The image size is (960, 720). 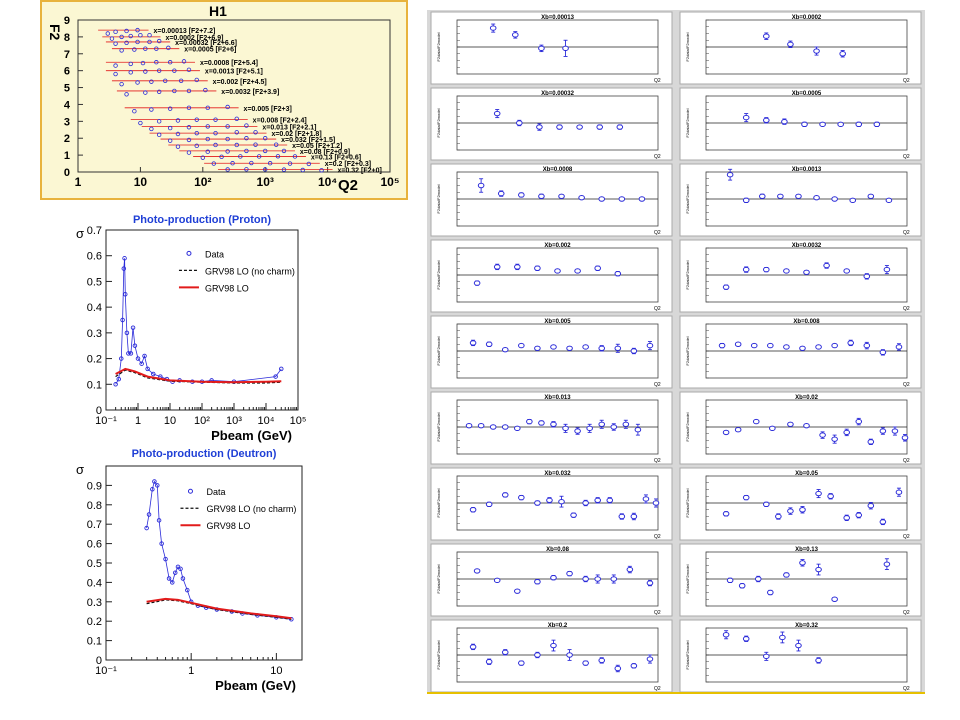 What do you see at coordinates (348, 185) in the screenshot?
I see `x-axis-label: Q2` at bounding box center [348, 185].